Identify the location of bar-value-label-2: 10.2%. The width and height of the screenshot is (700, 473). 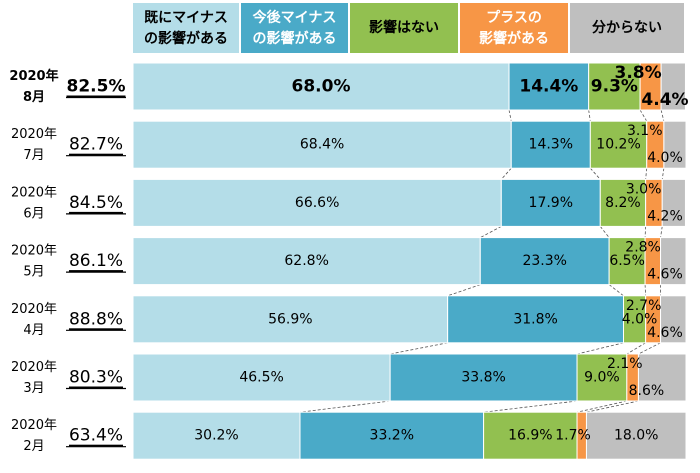
(618, 145).